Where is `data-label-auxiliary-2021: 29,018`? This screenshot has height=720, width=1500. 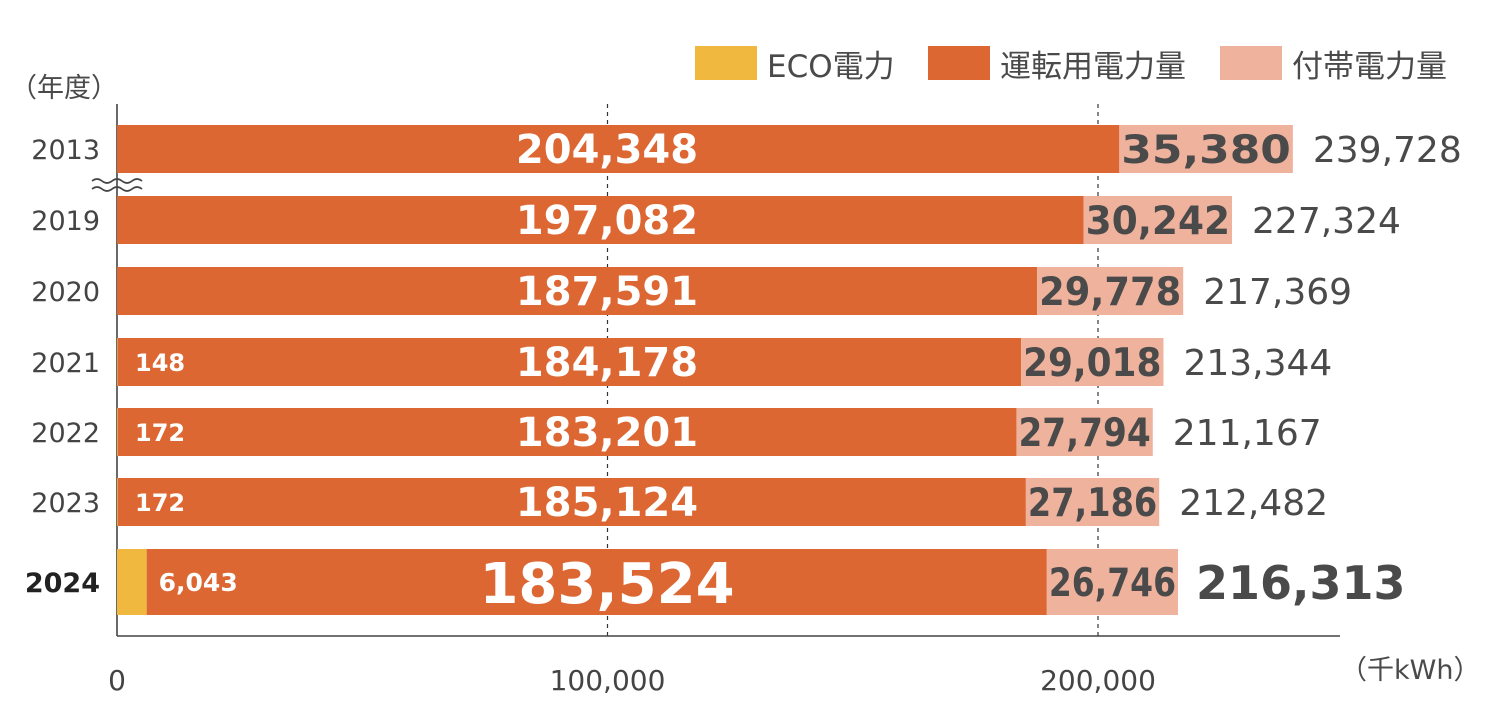
data-label-auxiliary-2021: 29,018 is located at coordinates (1092, 363).